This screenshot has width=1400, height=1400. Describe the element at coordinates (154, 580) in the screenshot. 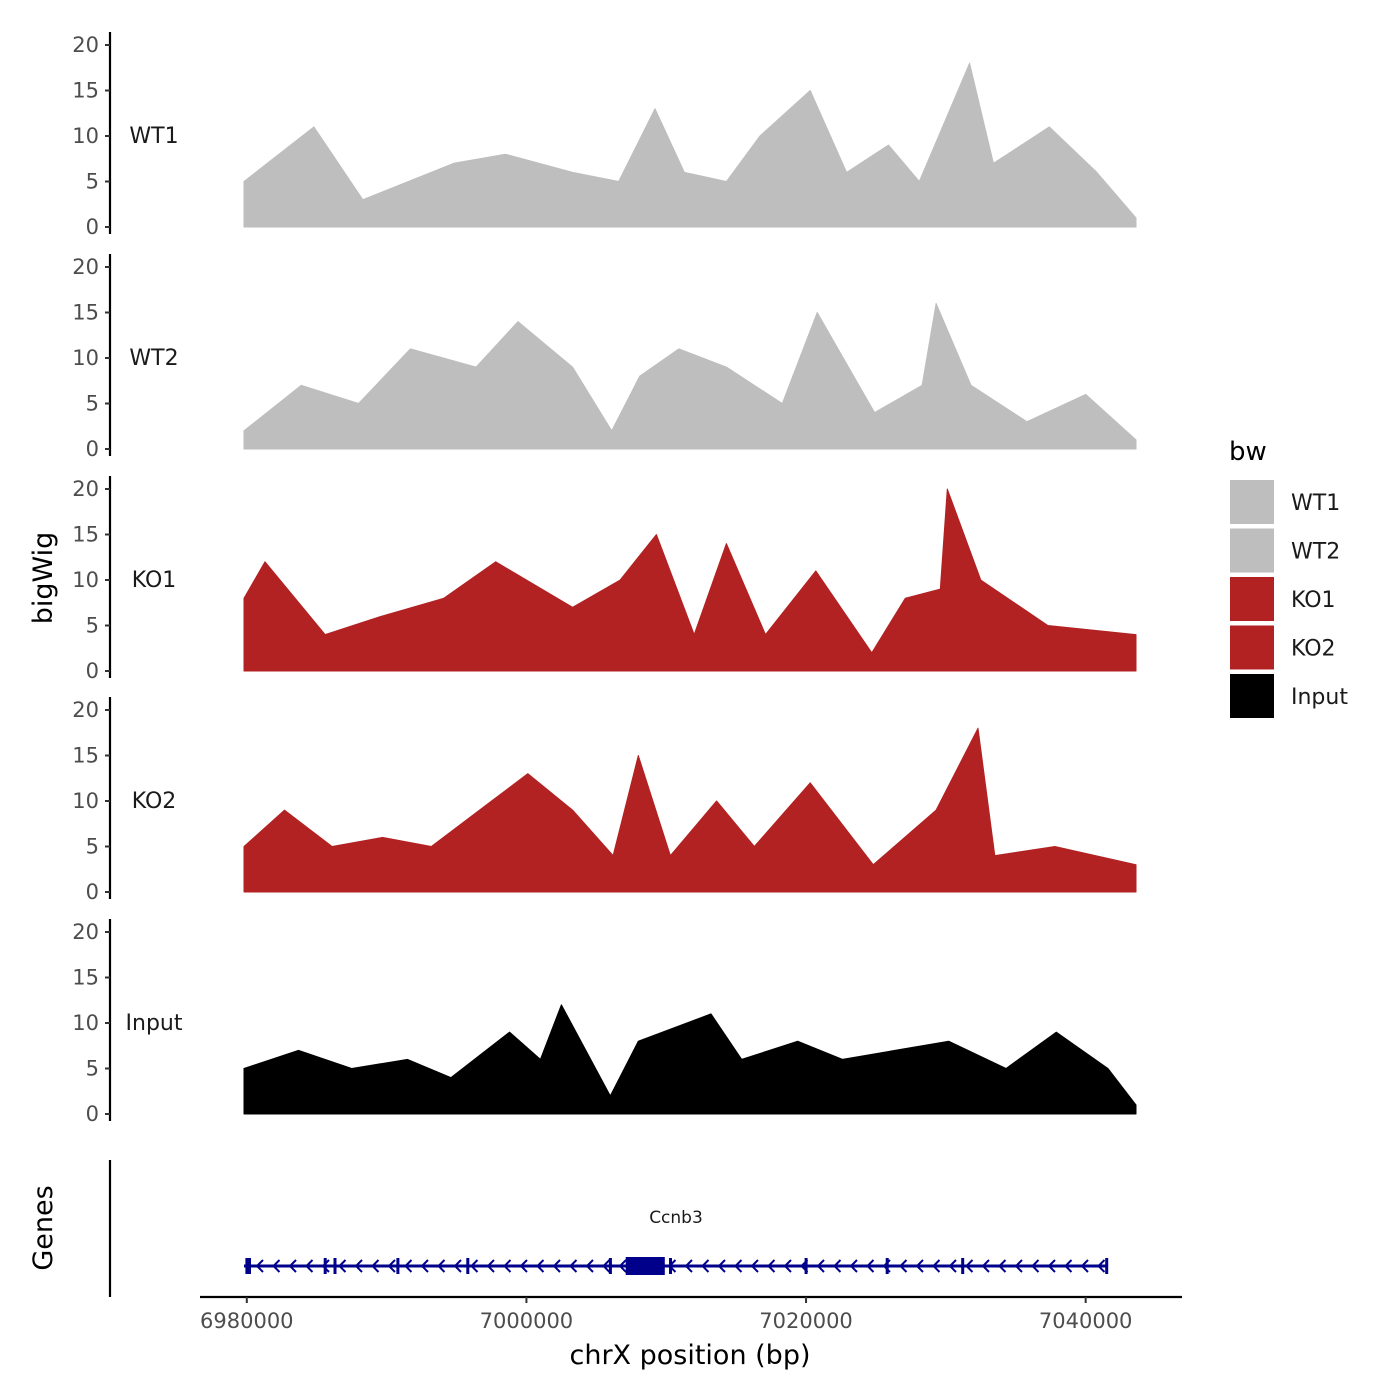

I see `track-label: KO1` at that location.